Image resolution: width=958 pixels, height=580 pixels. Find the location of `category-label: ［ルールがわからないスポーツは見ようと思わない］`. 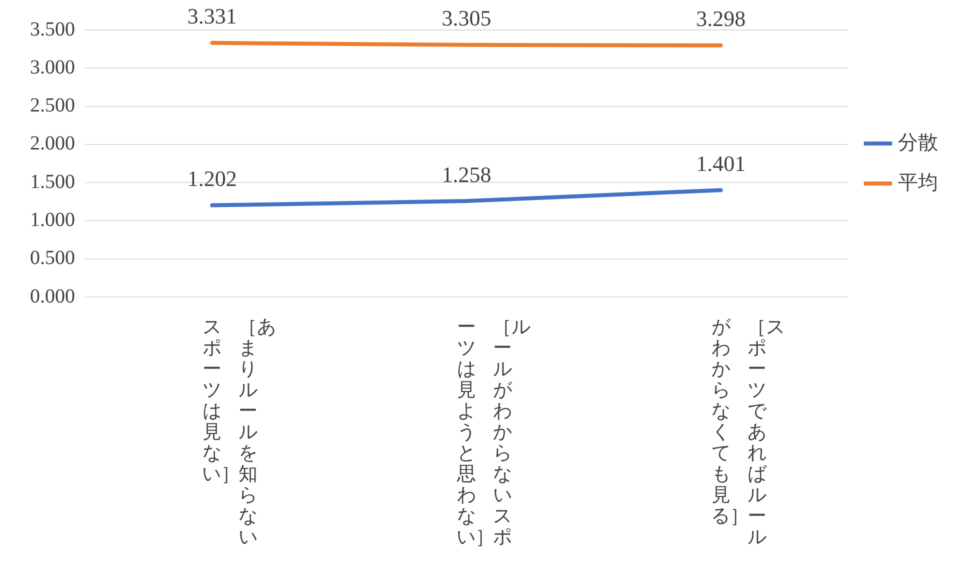

category-label: ［ルールがわからないスポーツは見ようと思わない］ is located at coordinates (493, 432).